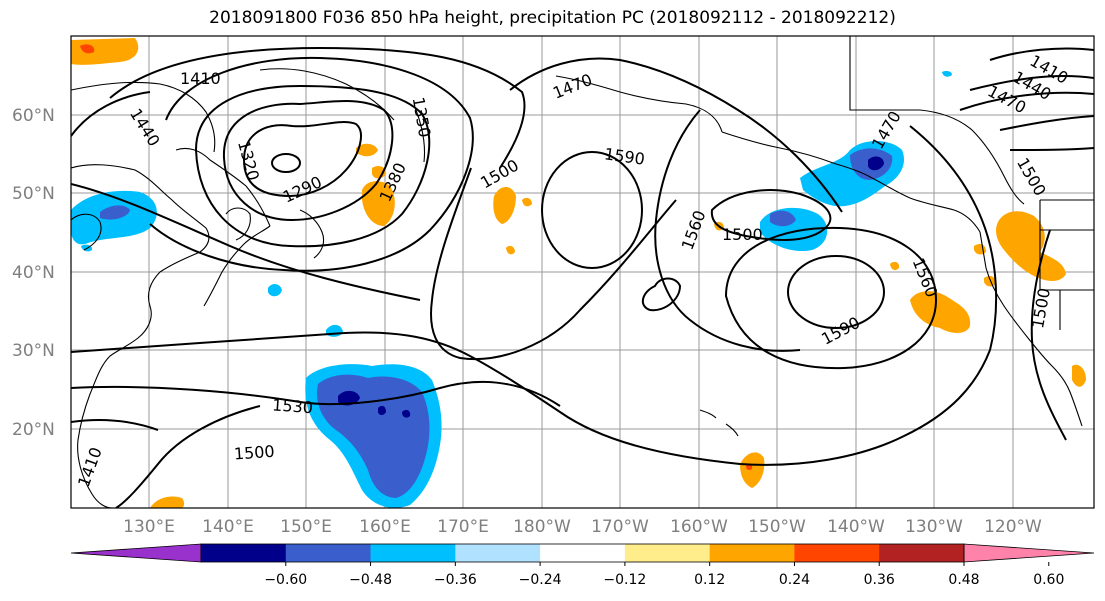  What do you see at coordinates (306, 527) in the screenshot?
I see `lon-label: 150°E` at bounding box center [306, 527].